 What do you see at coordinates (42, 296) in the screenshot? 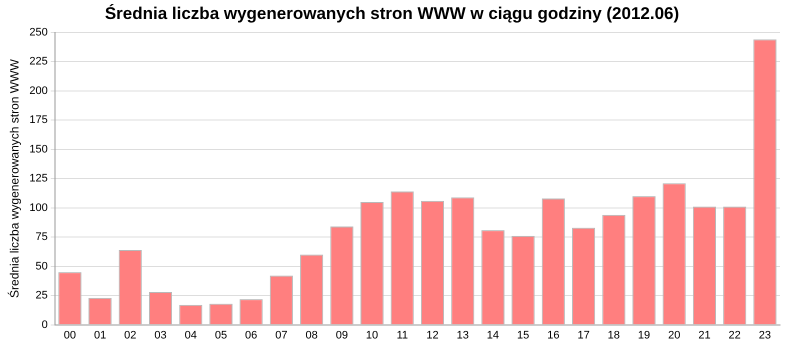
I see `y-tick-label: 25` at bounding box center [42, 296].